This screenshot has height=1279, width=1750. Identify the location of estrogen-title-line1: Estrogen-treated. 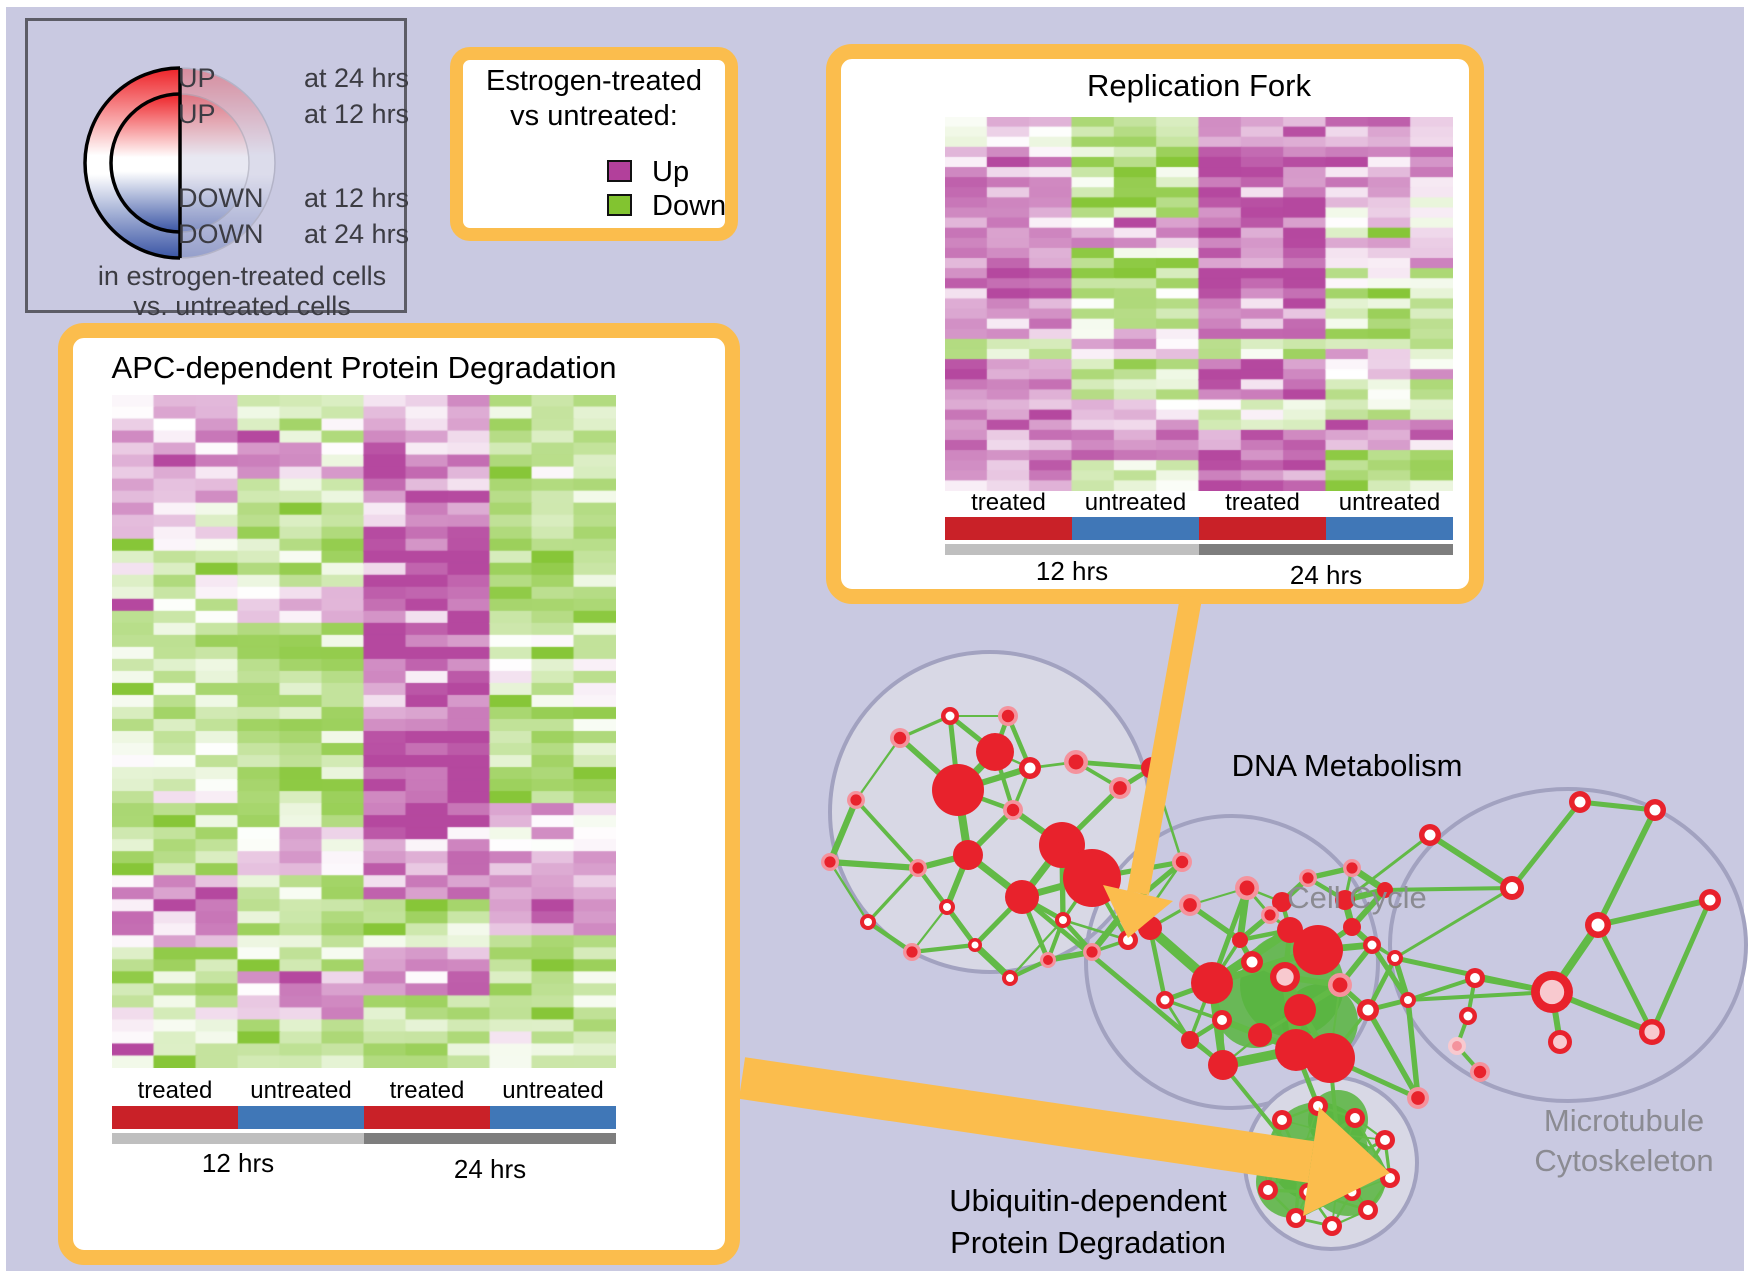
(593, 81).